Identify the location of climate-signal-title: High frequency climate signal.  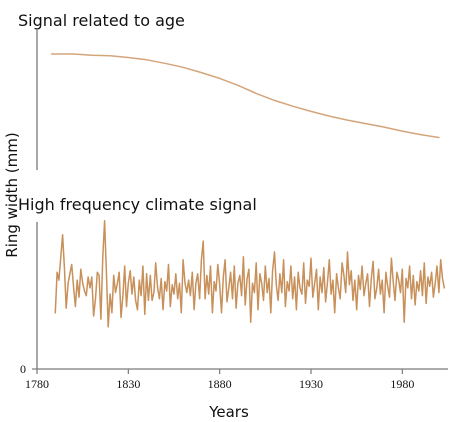
(137, 204).